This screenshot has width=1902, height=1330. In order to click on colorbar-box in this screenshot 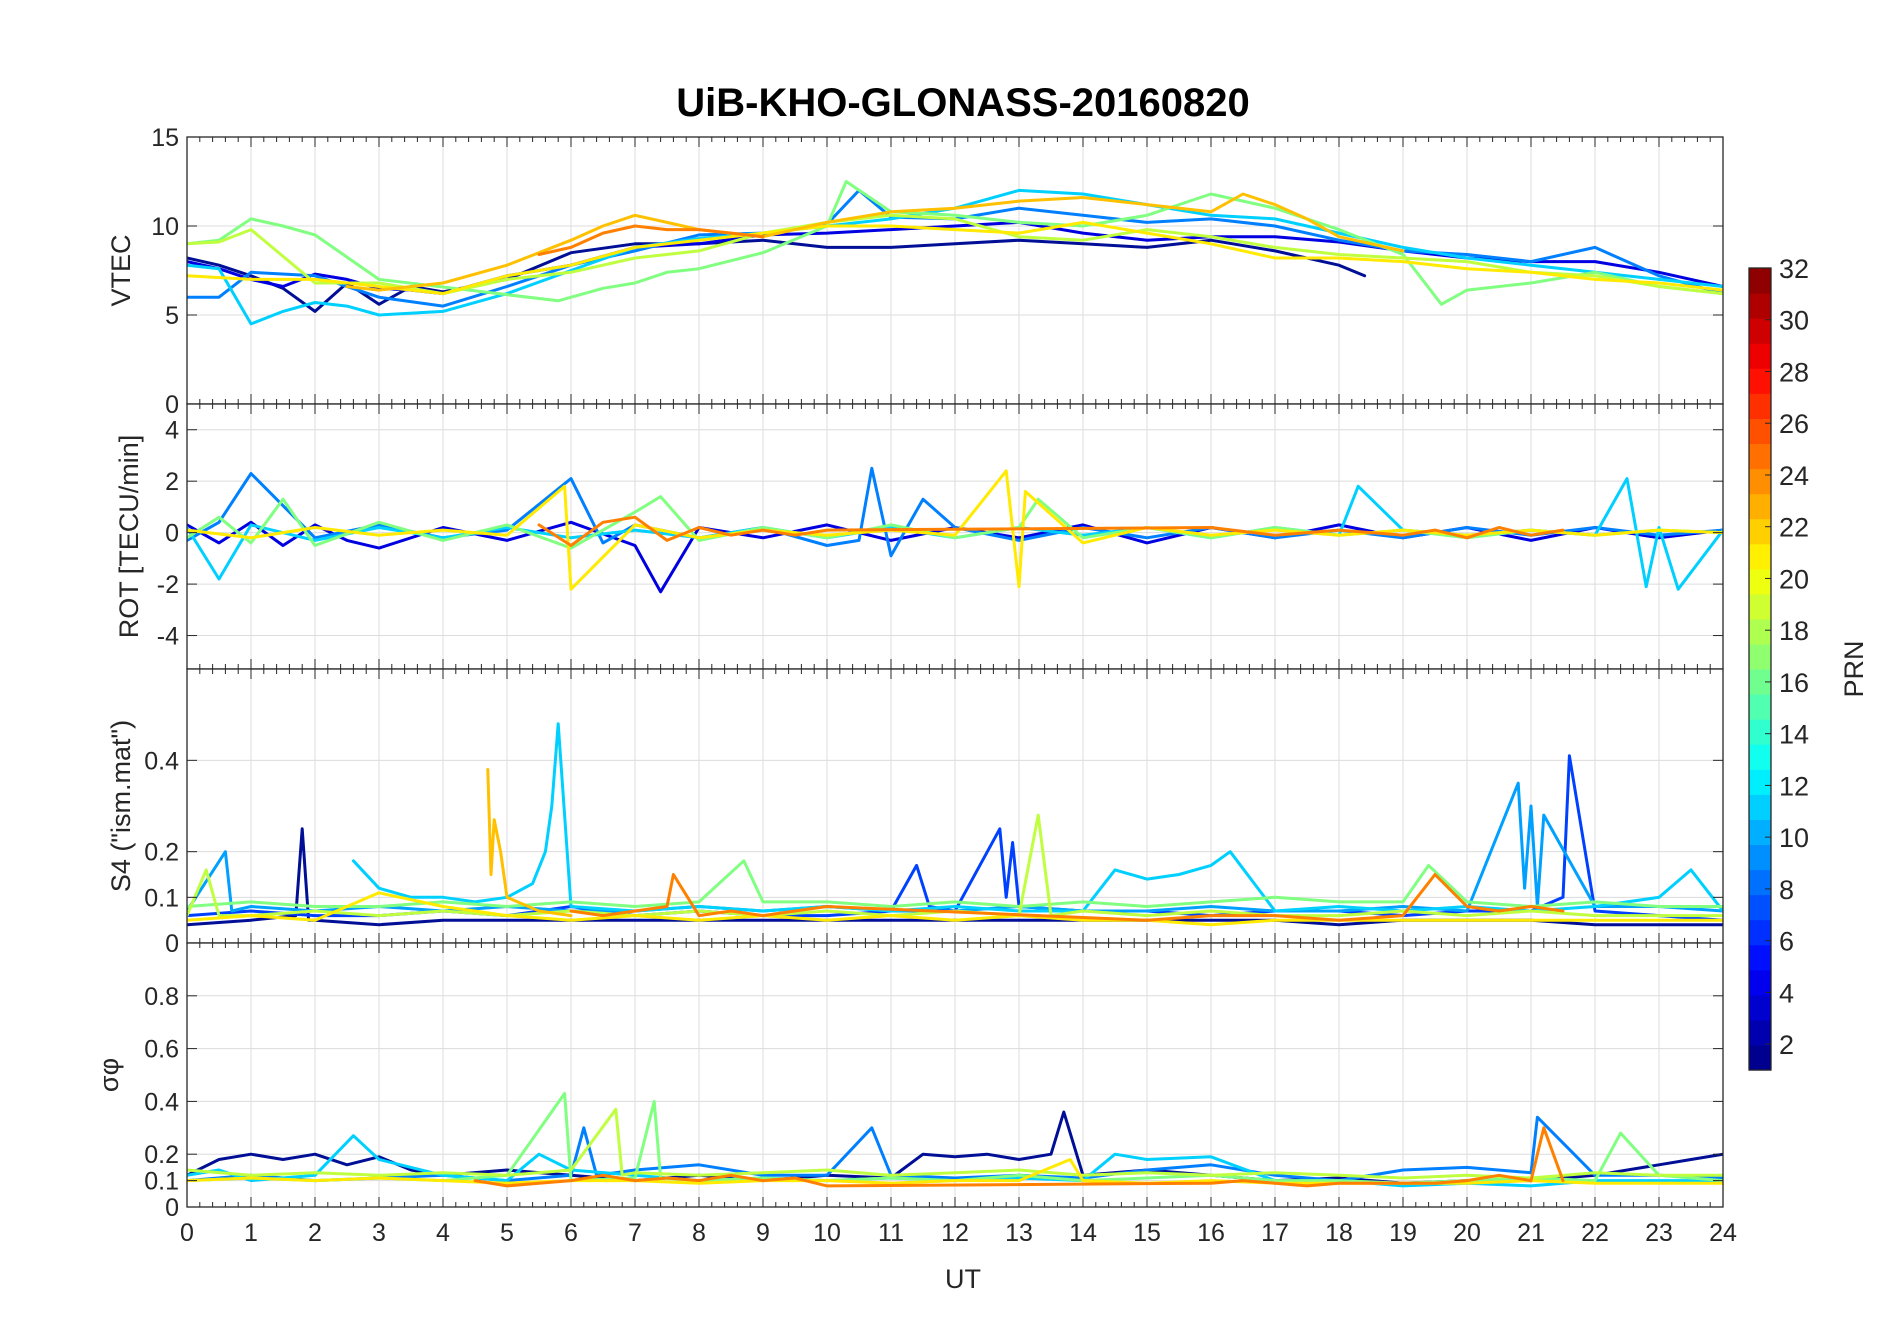, I will do `click(1760, 669)`.